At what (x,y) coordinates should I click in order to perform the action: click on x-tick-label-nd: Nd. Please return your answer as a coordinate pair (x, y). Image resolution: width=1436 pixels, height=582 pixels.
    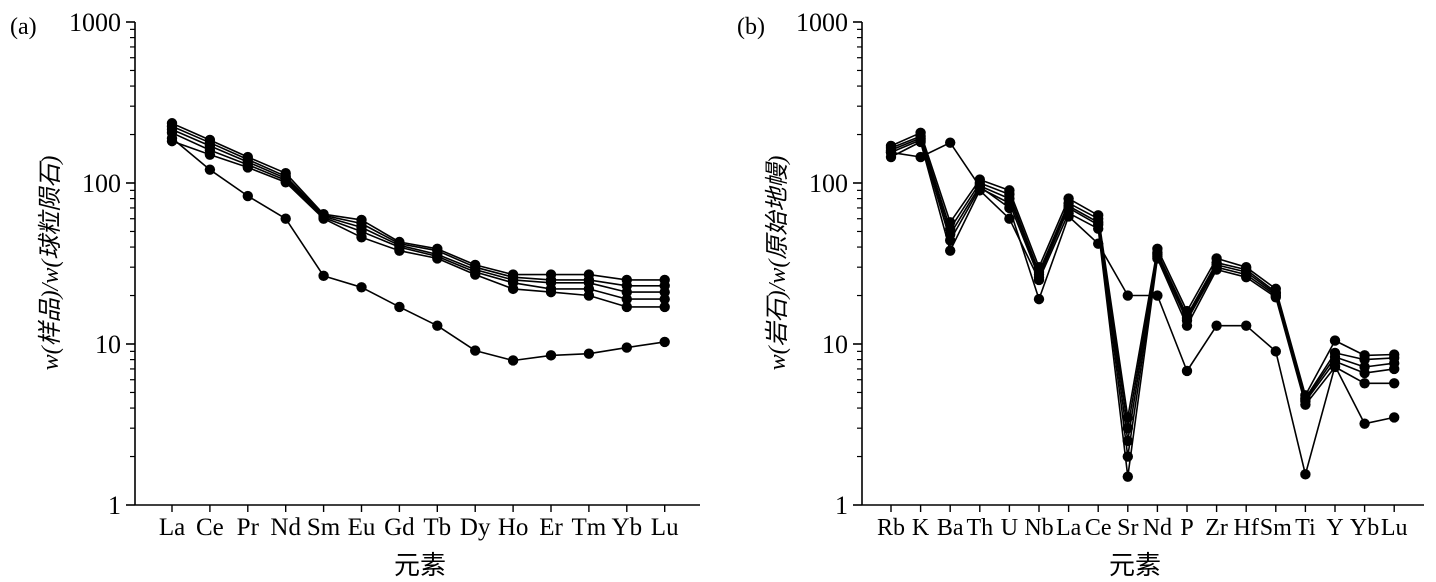
    Looking at the image, I should click on (1157, 528).